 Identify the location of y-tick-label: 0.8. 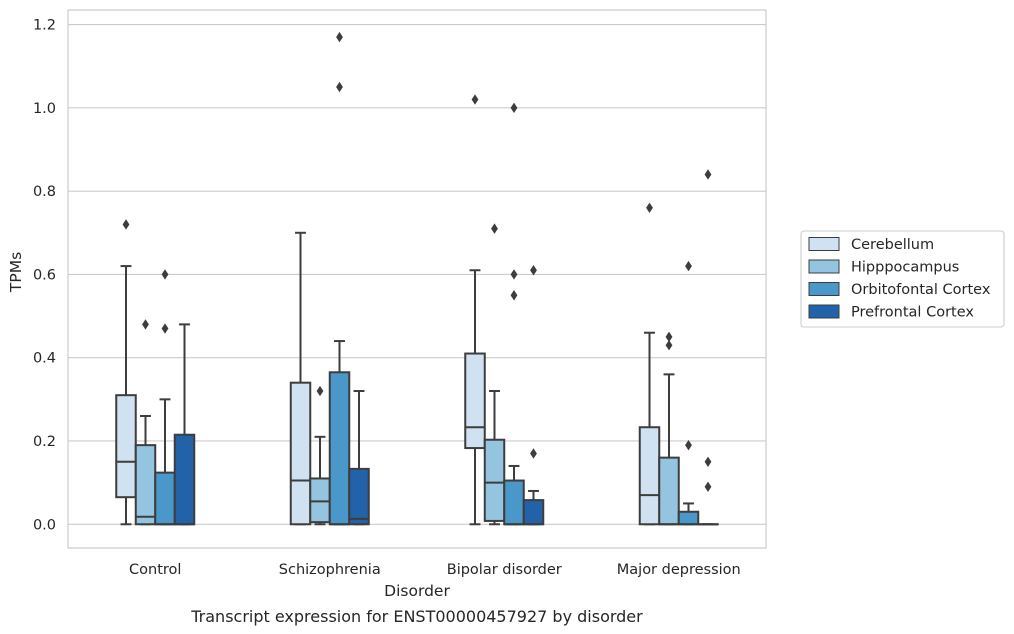
(44, 192).